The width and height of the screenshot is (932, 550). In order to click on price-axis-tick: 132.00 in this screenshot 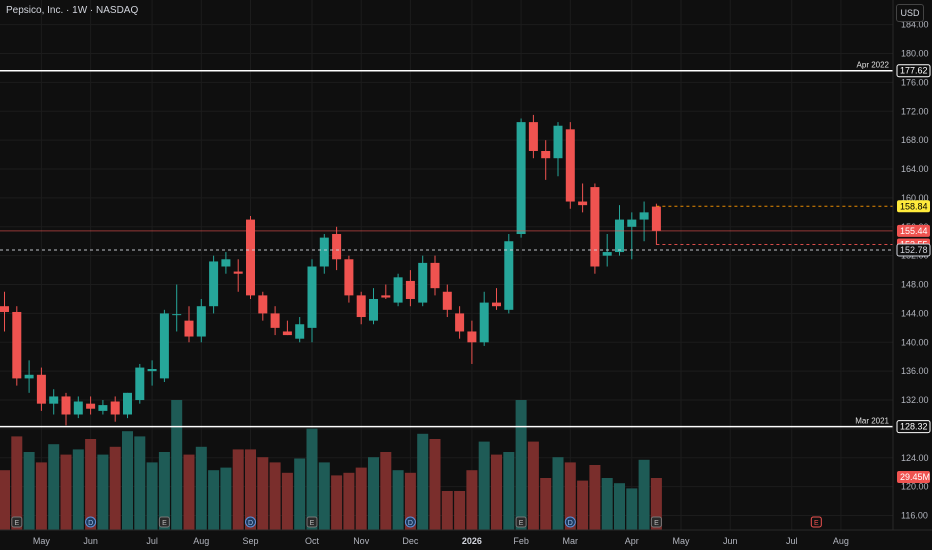, I will do `click(915, 400)`.